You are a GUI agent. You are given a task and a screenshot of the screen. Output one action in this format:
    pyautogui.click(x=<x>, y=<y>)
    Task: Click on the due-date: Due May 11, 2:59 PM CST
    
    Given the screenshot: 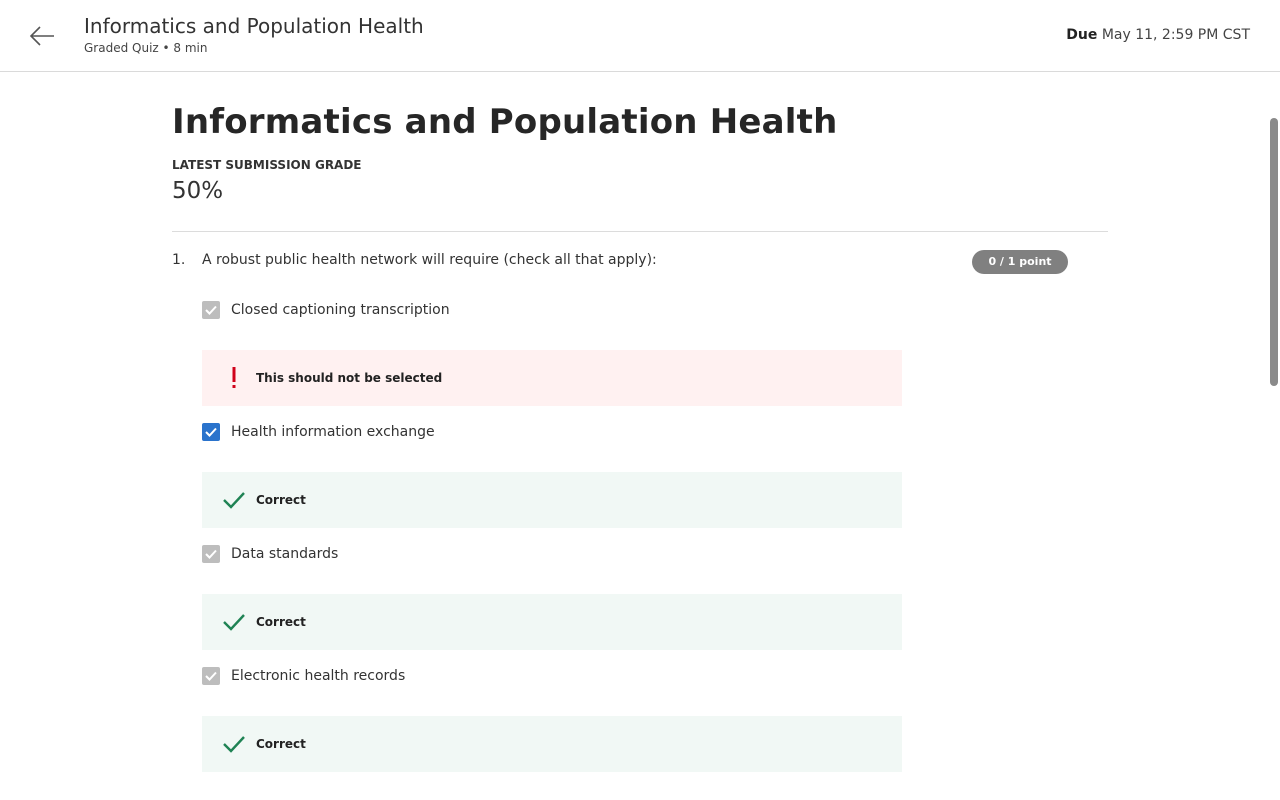 What is the action you would take?
    pyautogui.click(x=1158, y=35)
    